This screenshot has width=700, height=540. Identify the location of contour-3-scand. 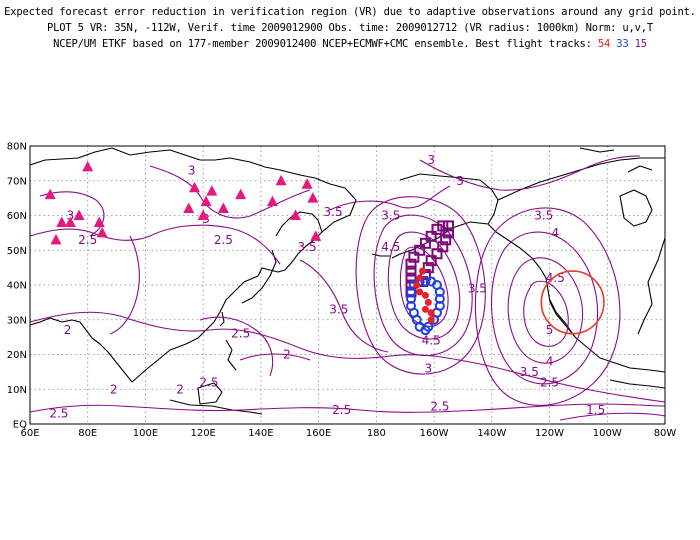
(72, 214).